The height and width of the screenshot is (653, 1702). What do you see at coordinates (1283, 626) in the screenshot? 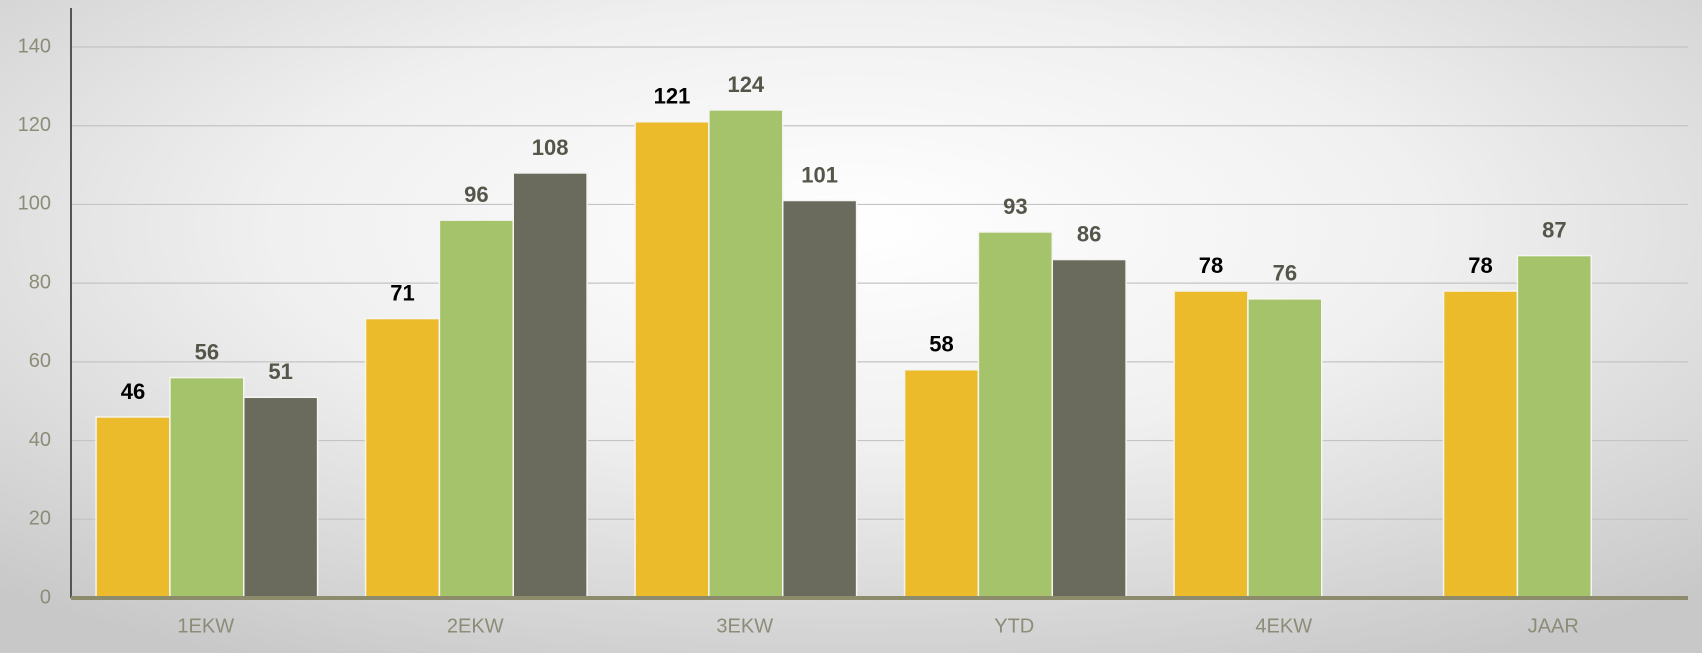
I see `x-tick-label: 4EKW` at bounding box center [1283, 626].